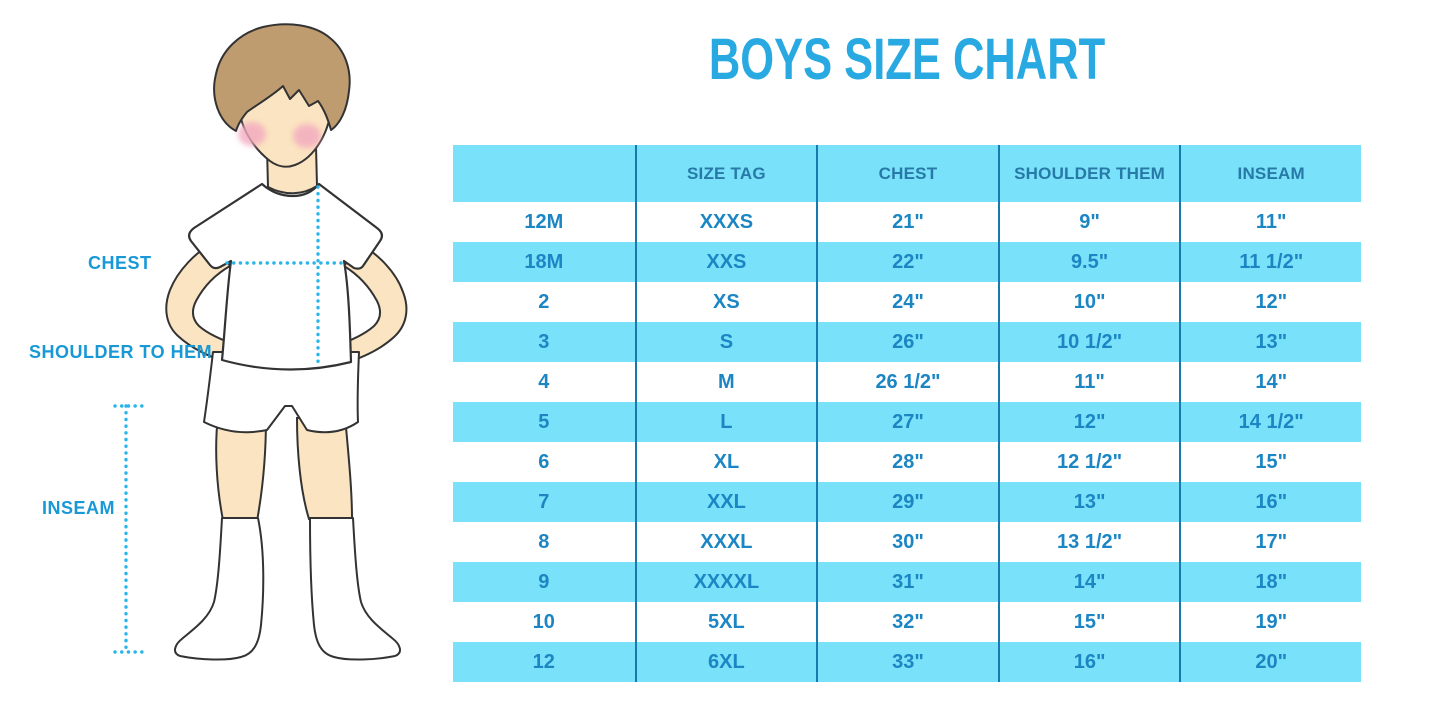 Image resolution: width=1445 pixels, height=723 pixels. I want to click on table-cell: 27", so click(907, 422).